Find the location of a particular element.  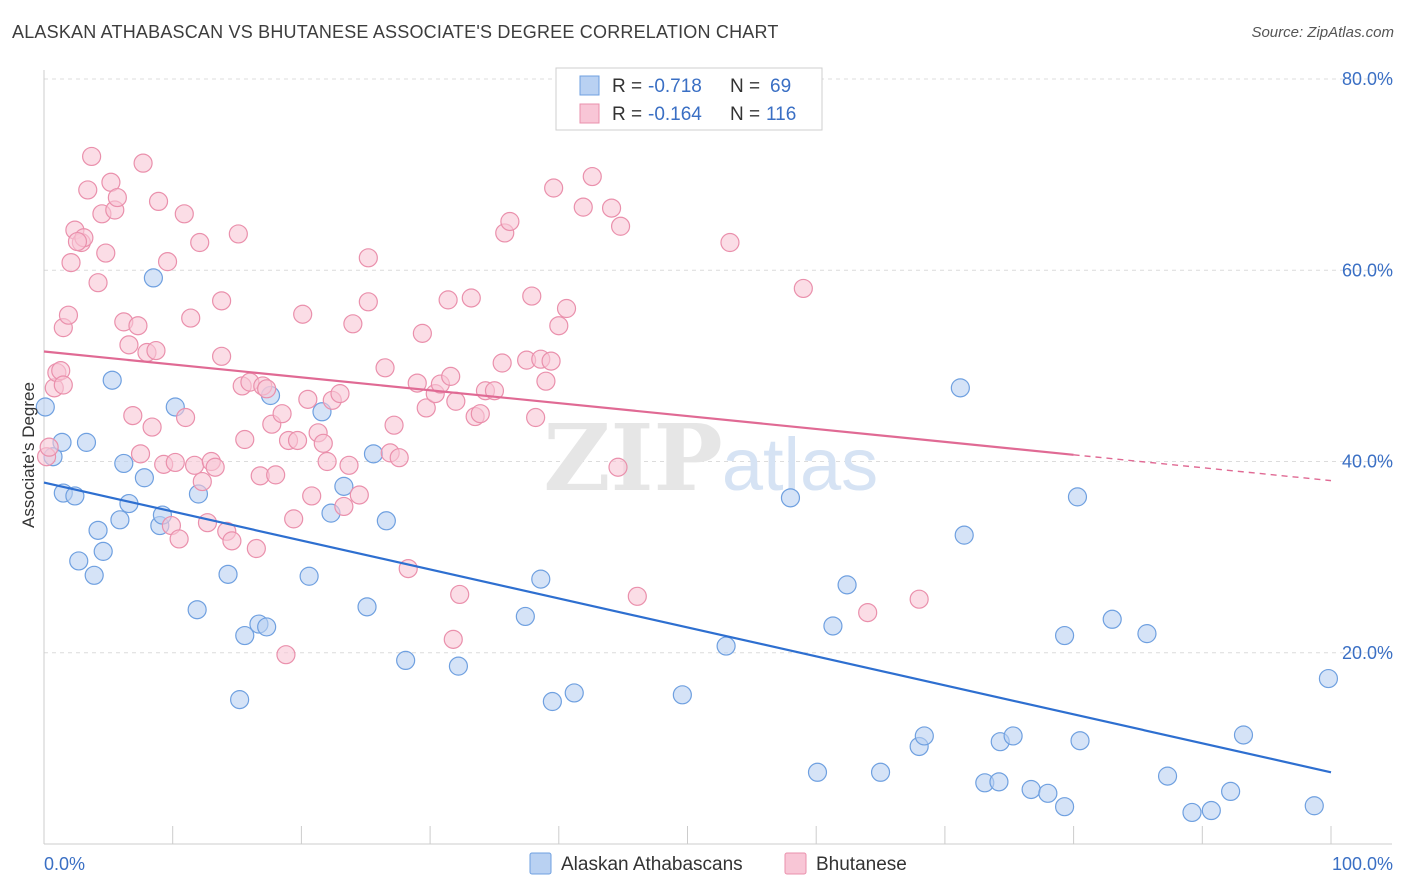

legend-n-label-1: N = is located at coordinates (745, 86).